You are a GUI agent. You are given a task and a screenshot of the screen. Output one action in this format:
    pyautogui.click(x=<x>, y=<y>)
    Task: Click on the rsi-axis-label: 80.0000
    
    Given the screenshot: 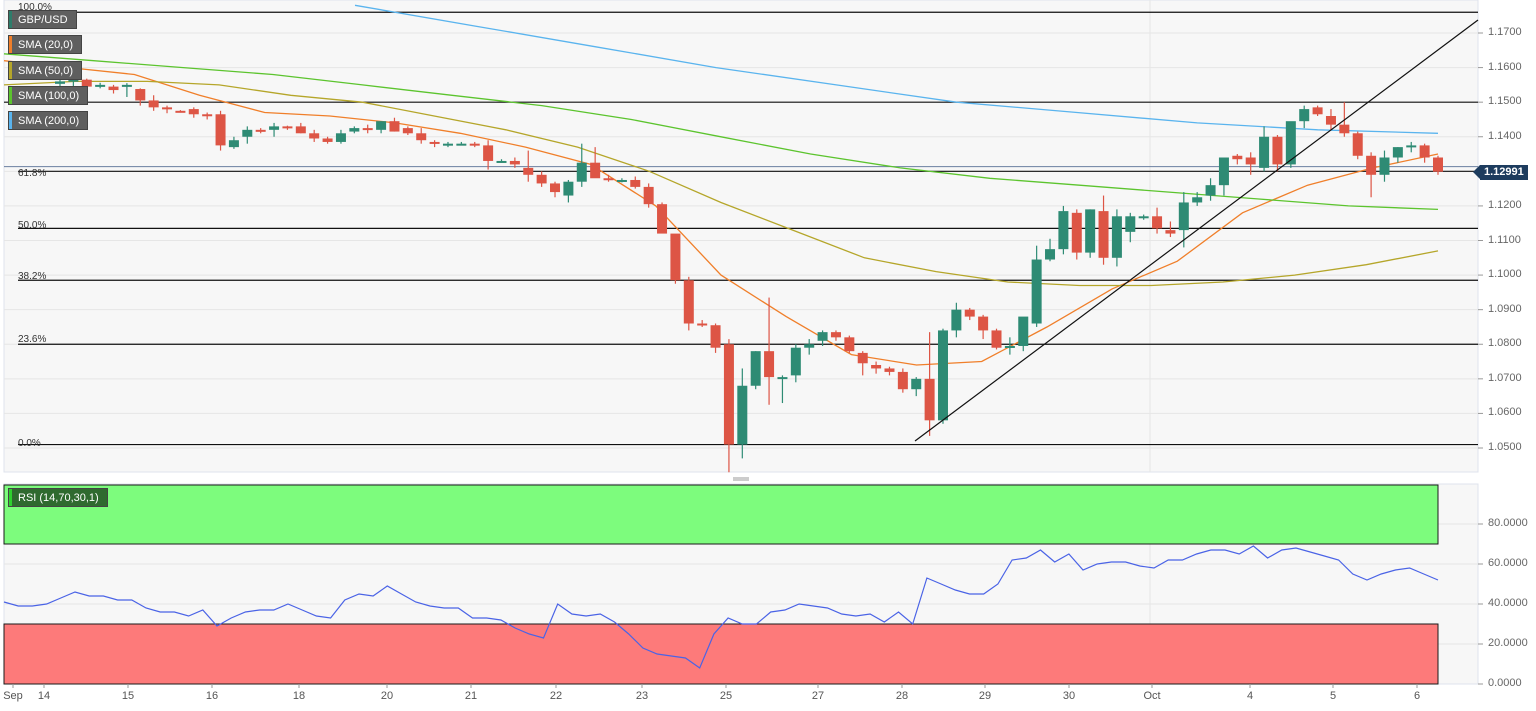 What is the action you would take?
    pyautogui.click(x=1508, y=523)
    